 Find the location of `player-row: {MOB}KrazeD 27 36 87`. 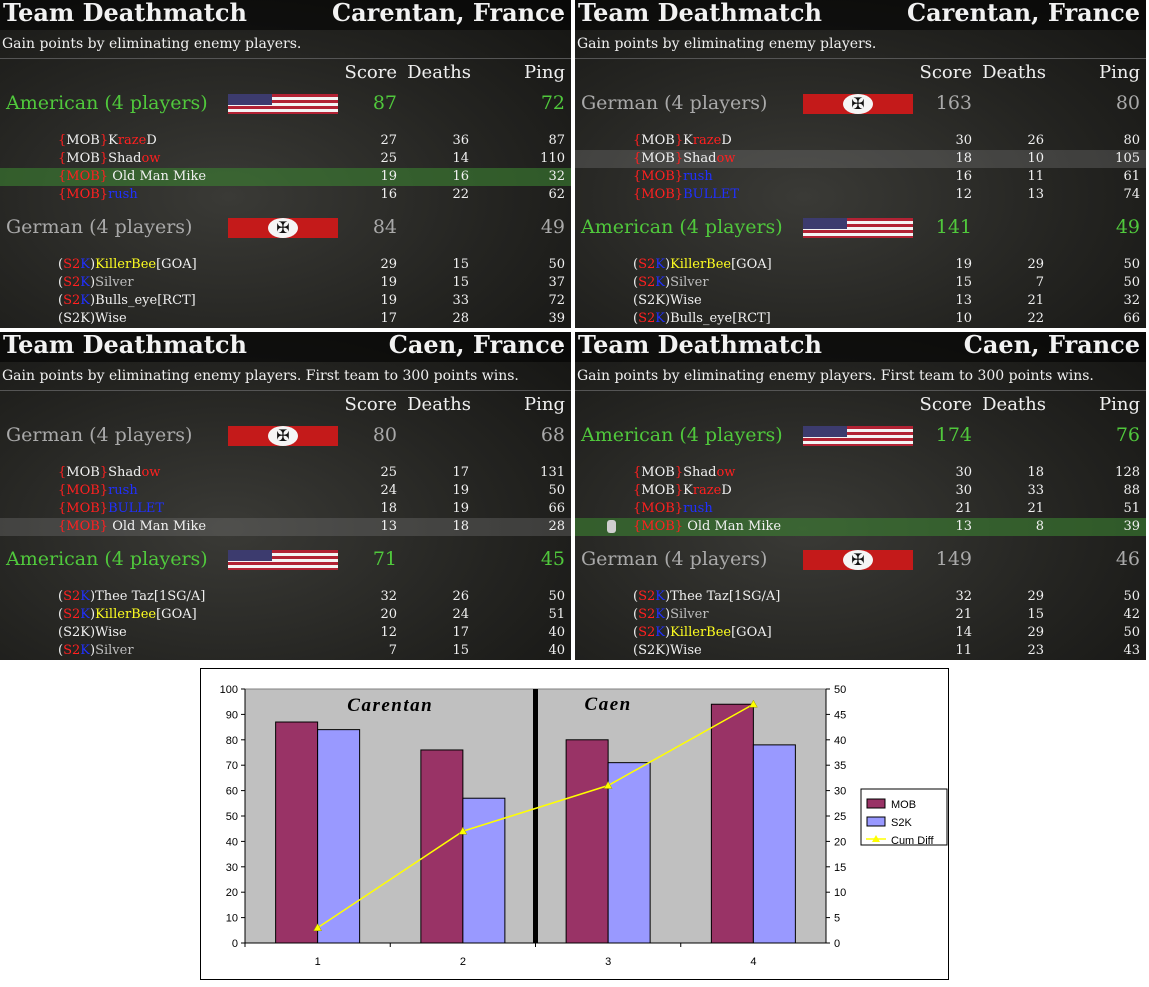

player-row: {MOB}KrazeD 27 36 87 is located at coordinates (285, 141).